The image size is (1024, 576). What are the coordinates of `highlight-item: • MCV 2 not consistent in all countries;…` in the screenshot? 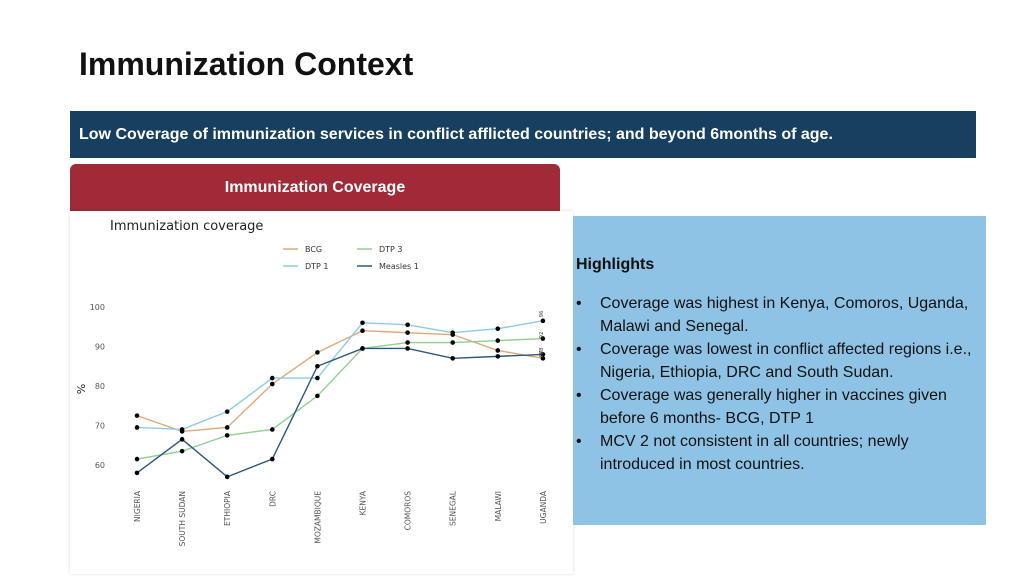 It's located at (776, 453).